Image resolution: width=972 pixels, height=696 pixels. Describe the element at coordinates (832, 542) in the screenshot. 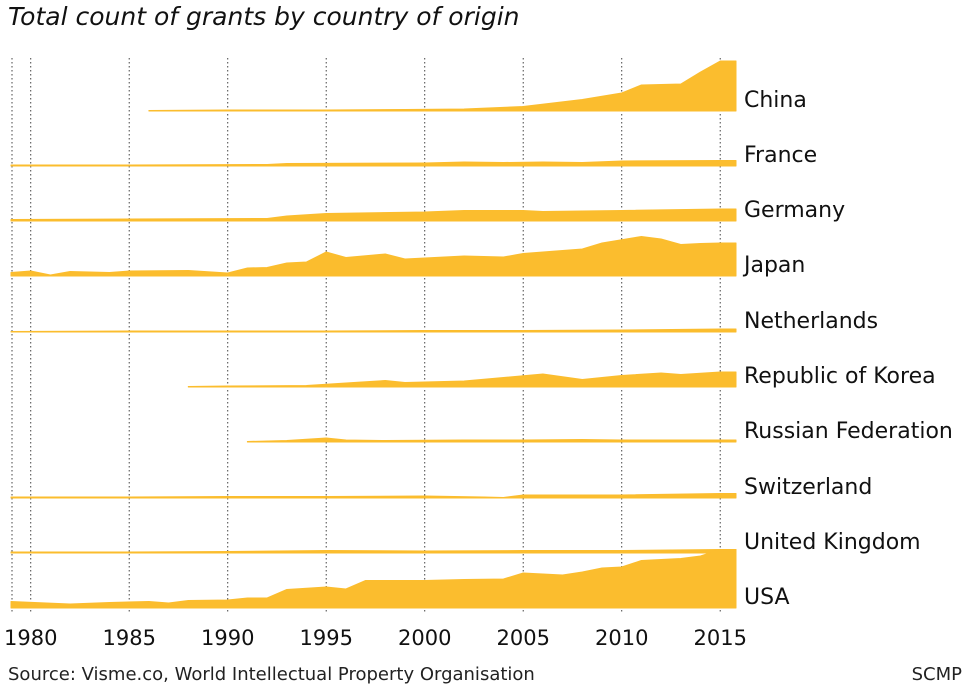

I see `series-label: United Kingdom` at that location.